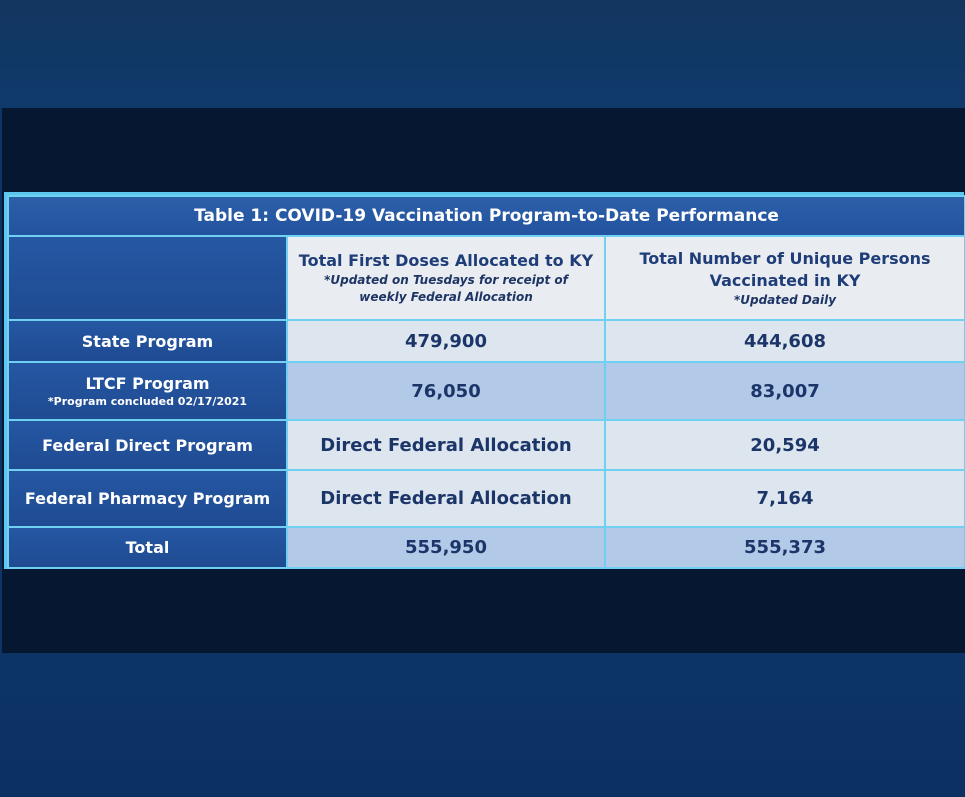 The image size is (965, 797). I want to click on cell-total-first-doses: 555,950, so click(446, 547).